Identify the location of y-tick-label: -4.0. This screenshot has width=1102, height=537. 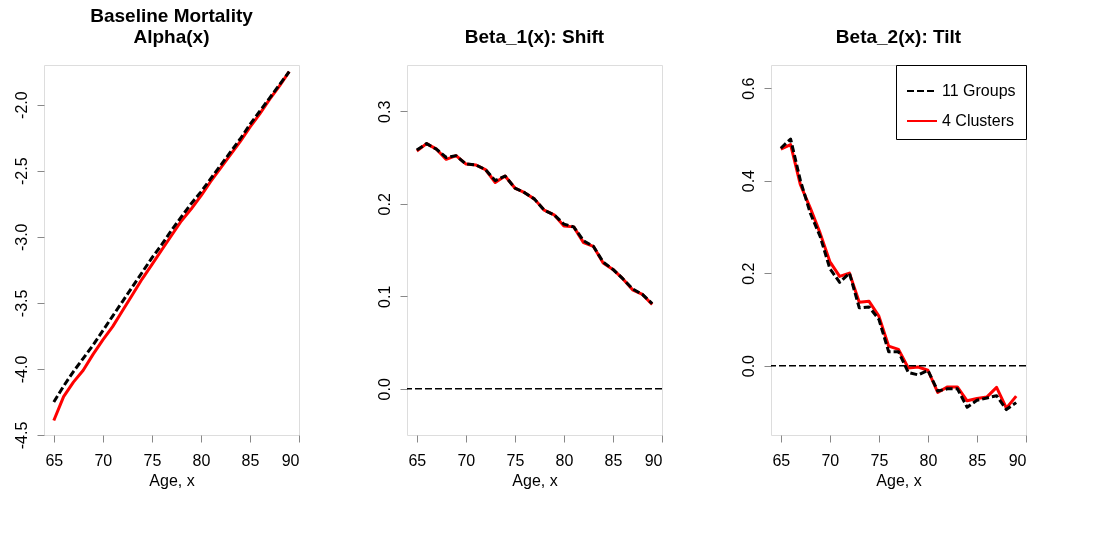
(21, 369).